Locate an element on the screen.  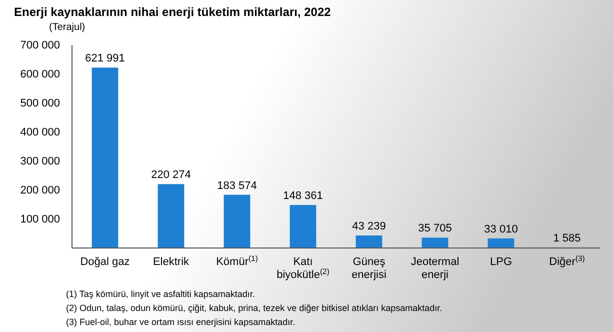
y-tick-label: 400 000 is located at coordinates (40, 132).